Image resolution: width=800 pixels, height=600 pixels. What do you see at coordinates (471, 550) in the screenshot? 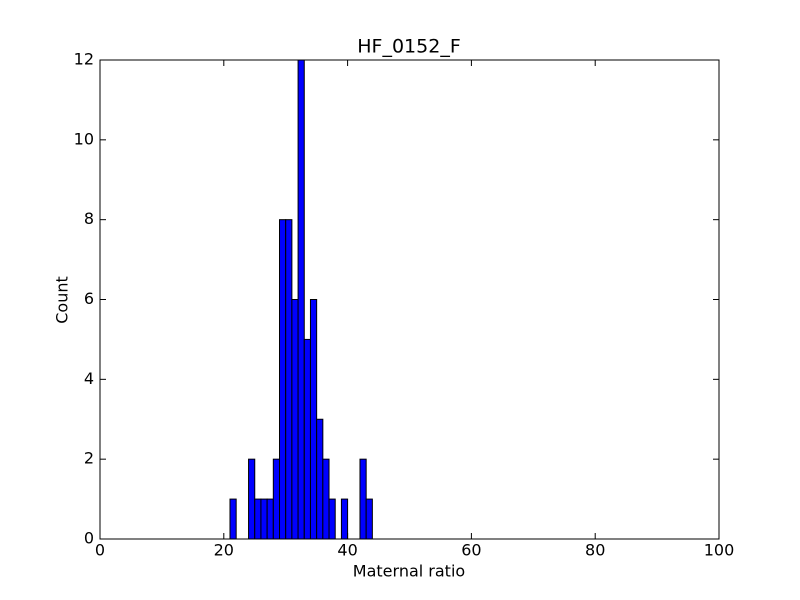
I see `x-tick-label: 60` at bounding box center [471, 550].